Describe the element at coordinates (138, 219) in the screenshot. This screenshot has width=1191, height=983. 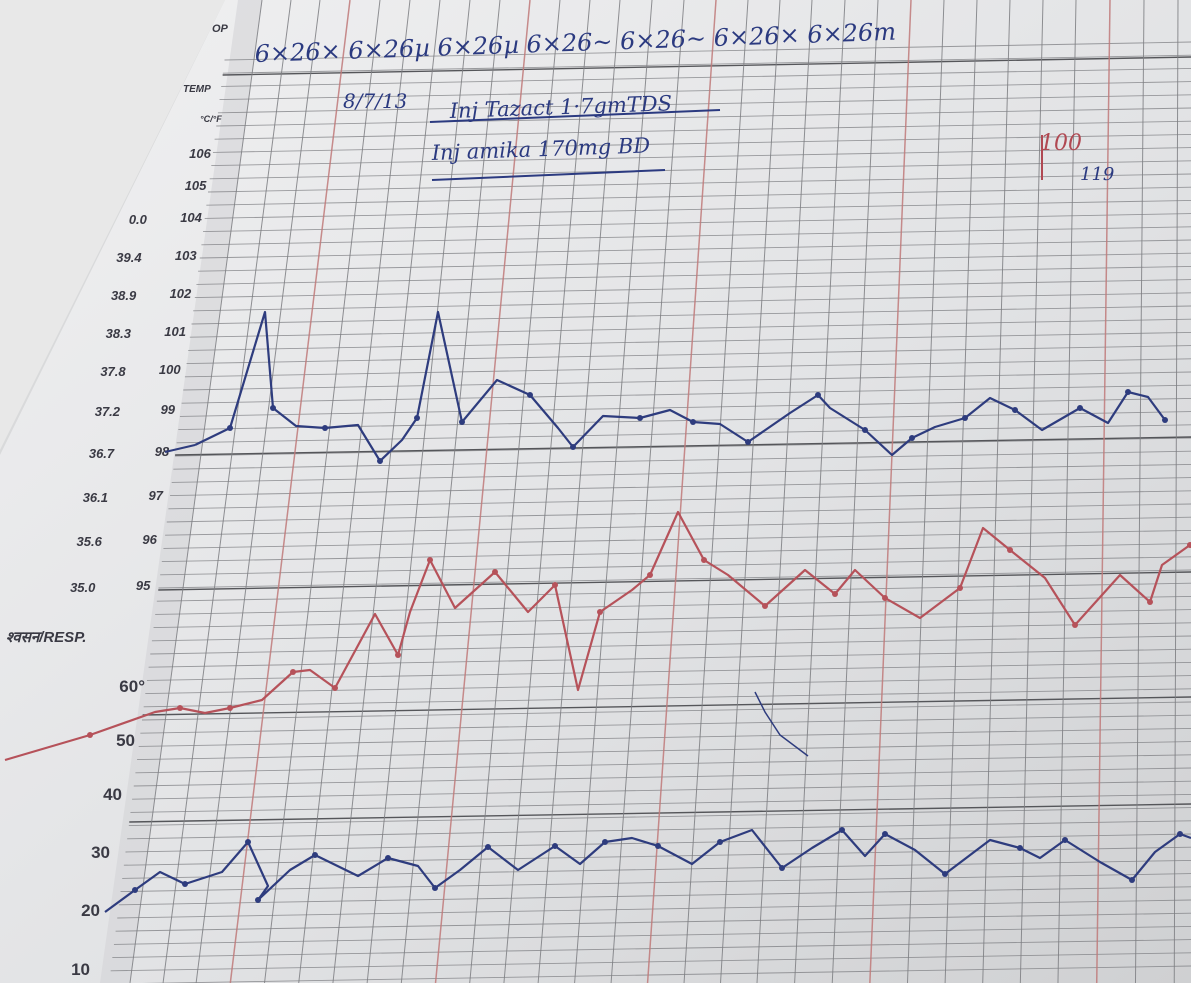
I see `celsius-tick: 0.0` at that location.